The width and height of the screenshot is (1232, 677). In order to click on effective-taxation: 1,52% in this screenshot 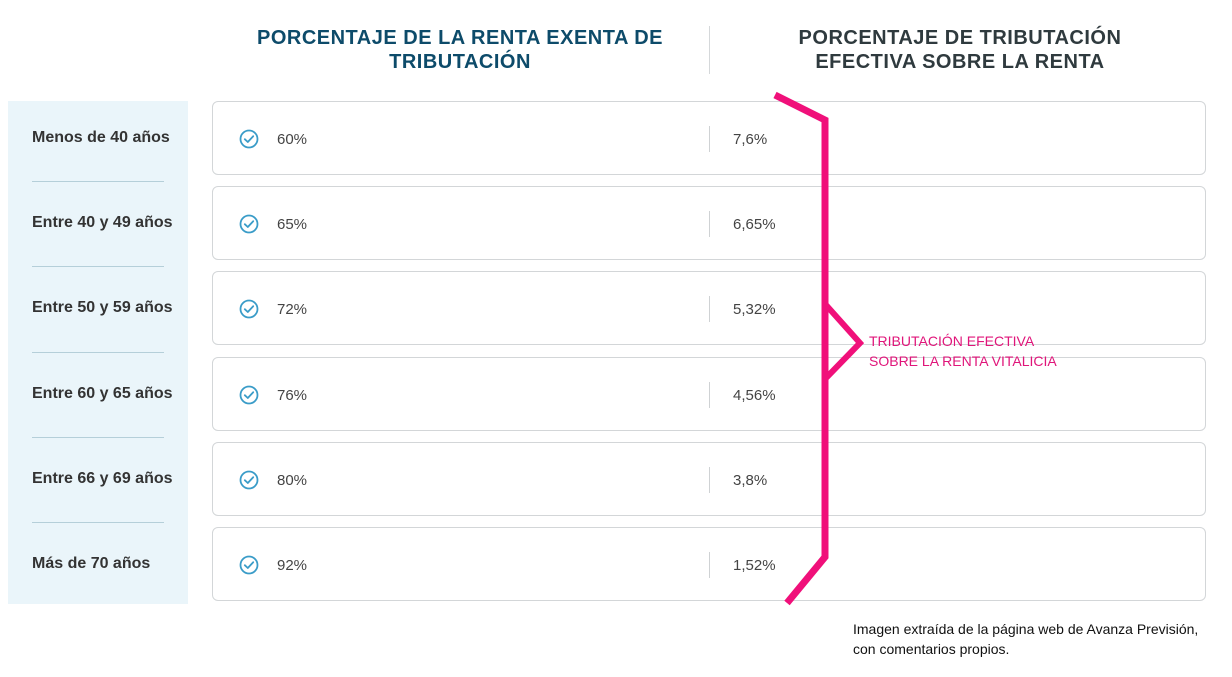, I will do `click(754, 565)`.